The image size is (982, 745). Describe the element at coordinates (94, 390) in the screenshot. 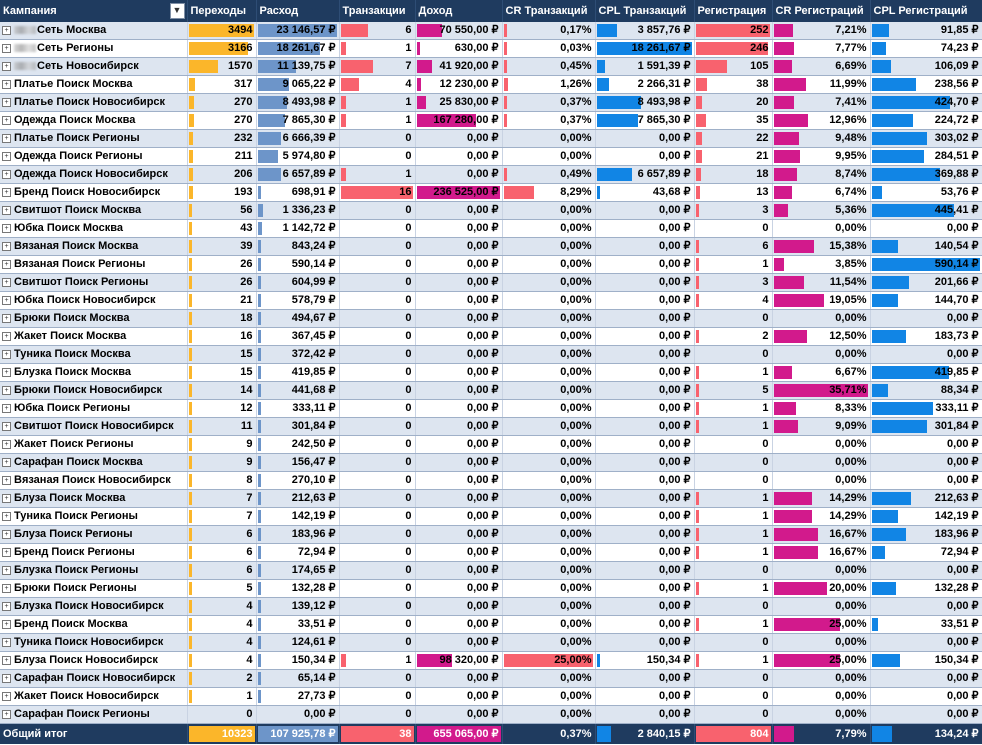

I see `campaign-name-cell: + Брюки Поиск Новосибирск` at that location.